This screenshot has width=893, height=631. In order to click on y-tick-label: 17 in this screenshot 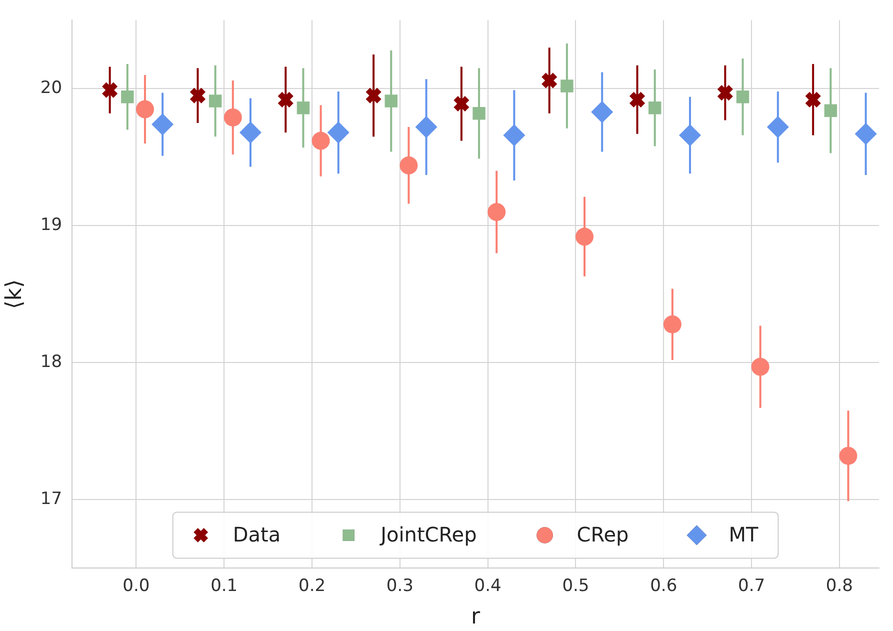, I will do `click(51, 499)`.